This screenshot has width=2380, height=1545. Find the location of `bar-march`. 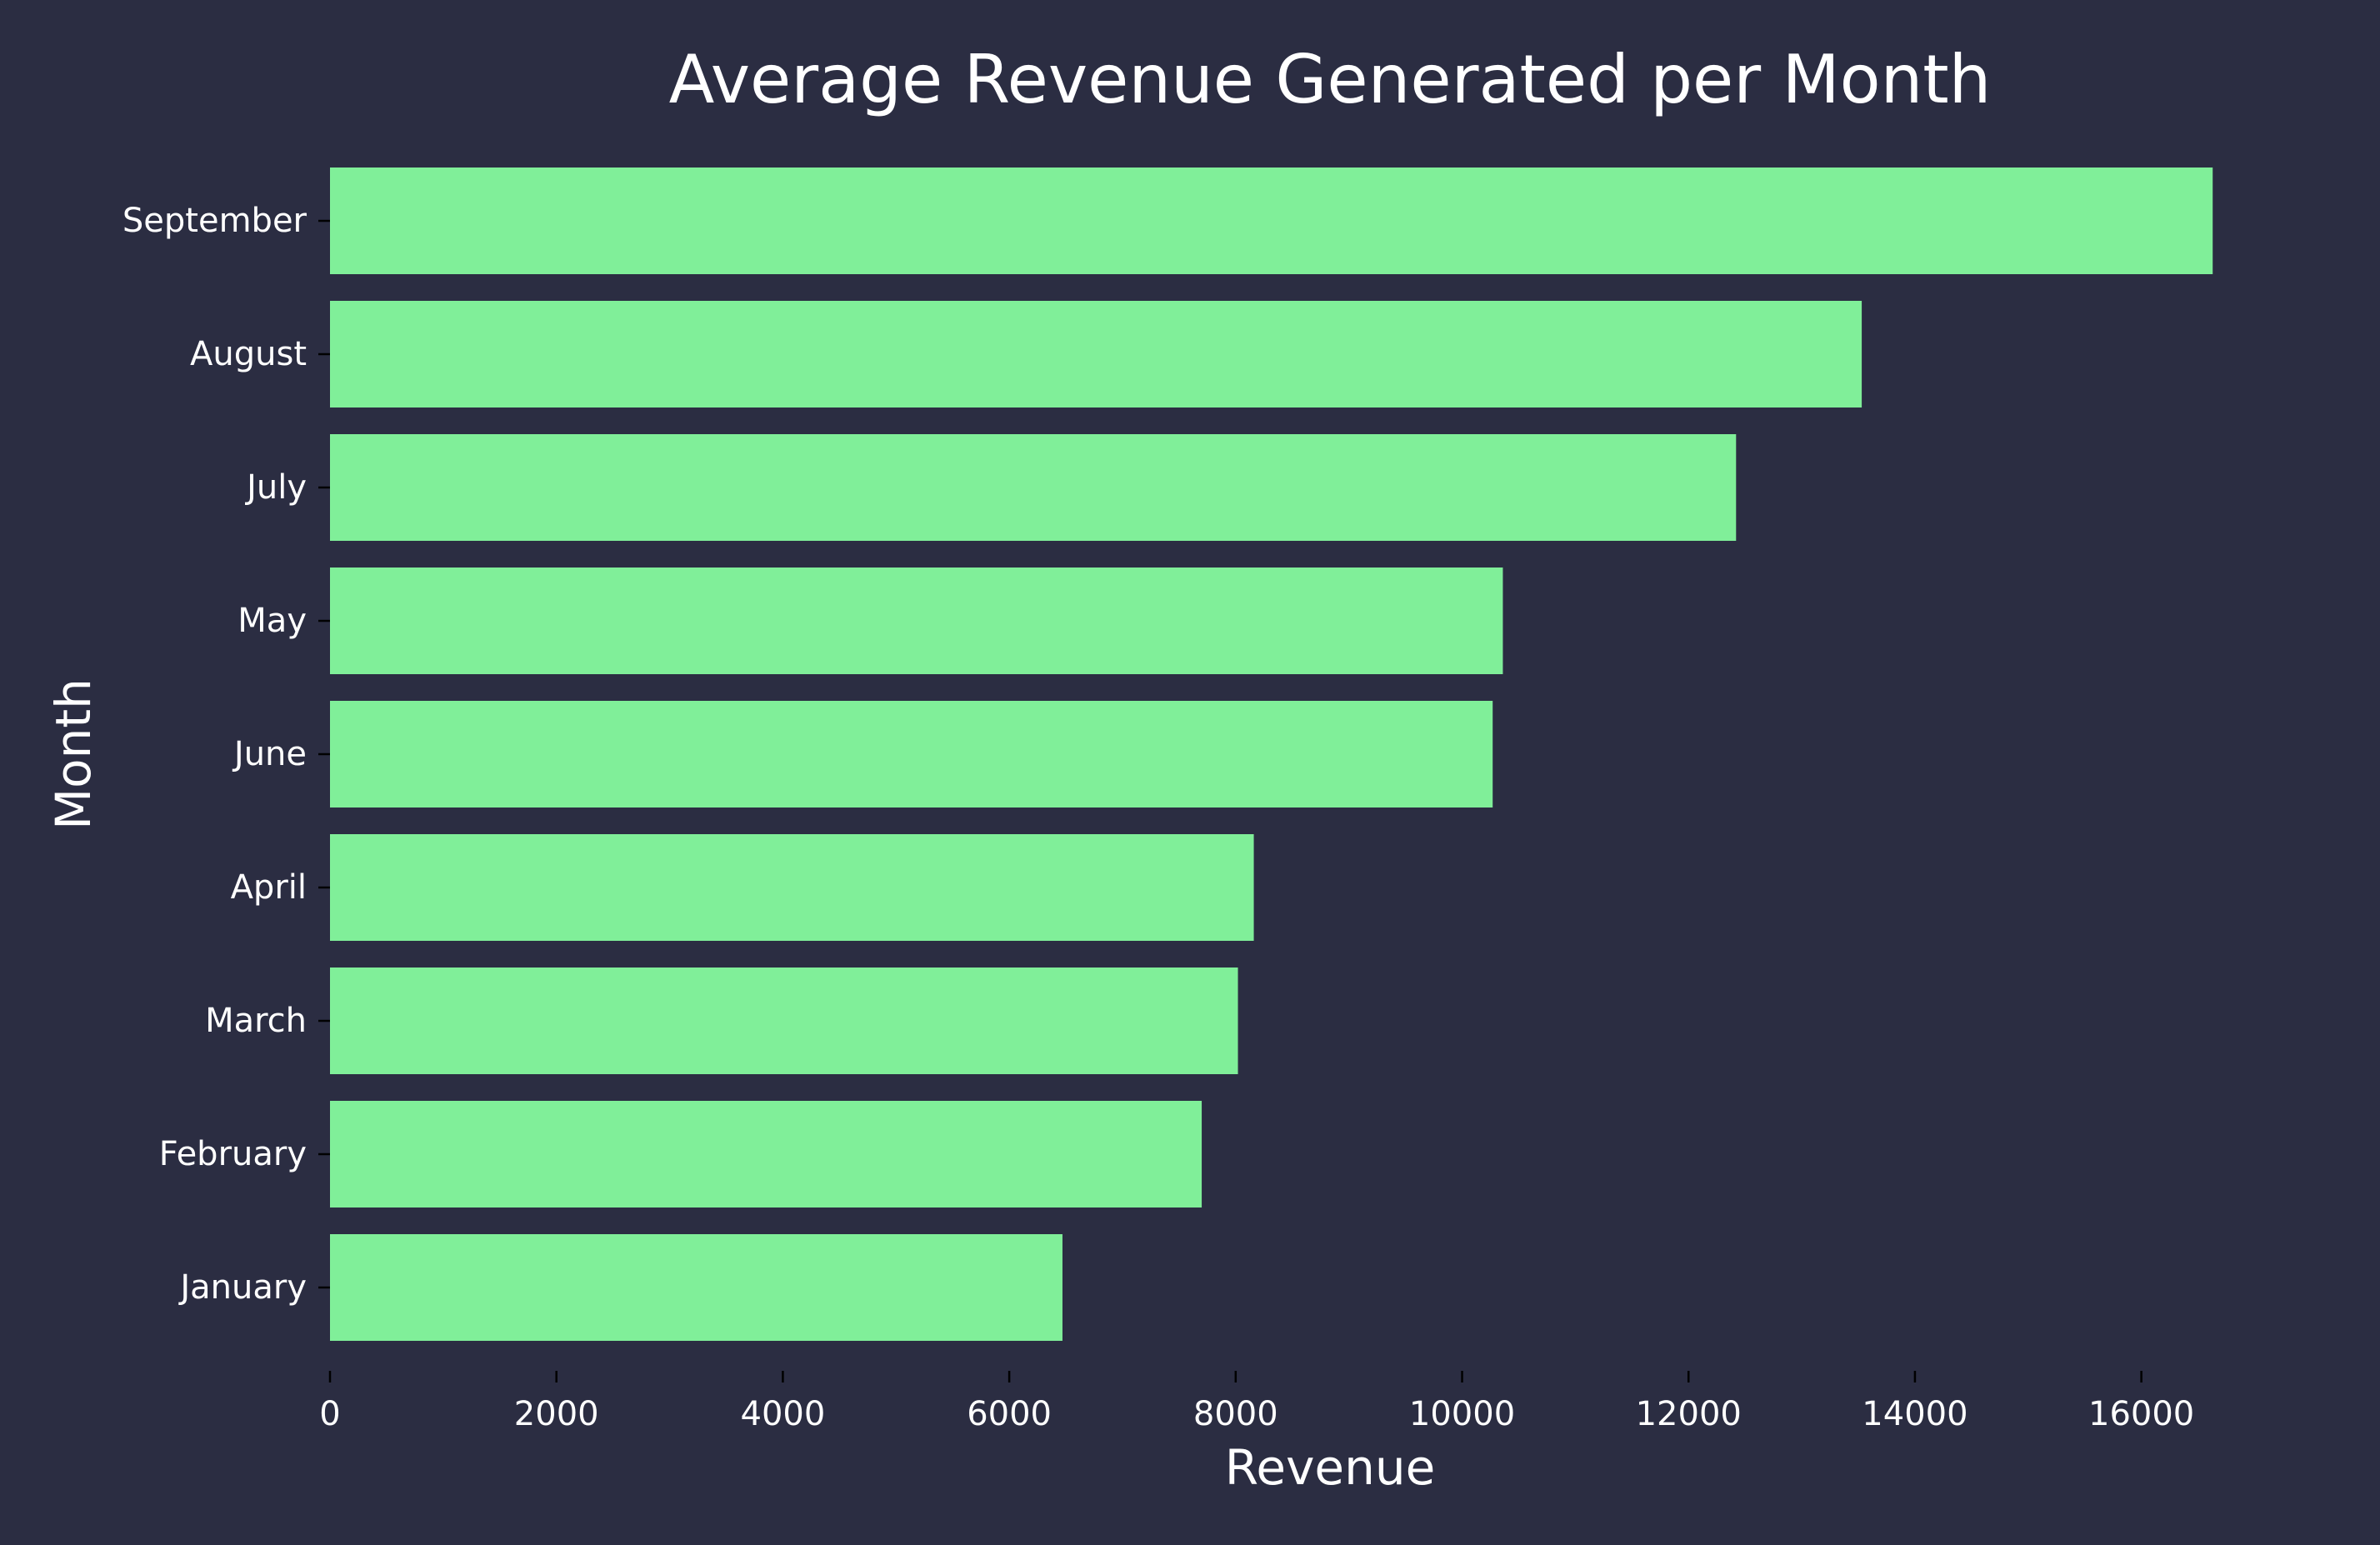

bar-march is located at coordinates (784, 1021).